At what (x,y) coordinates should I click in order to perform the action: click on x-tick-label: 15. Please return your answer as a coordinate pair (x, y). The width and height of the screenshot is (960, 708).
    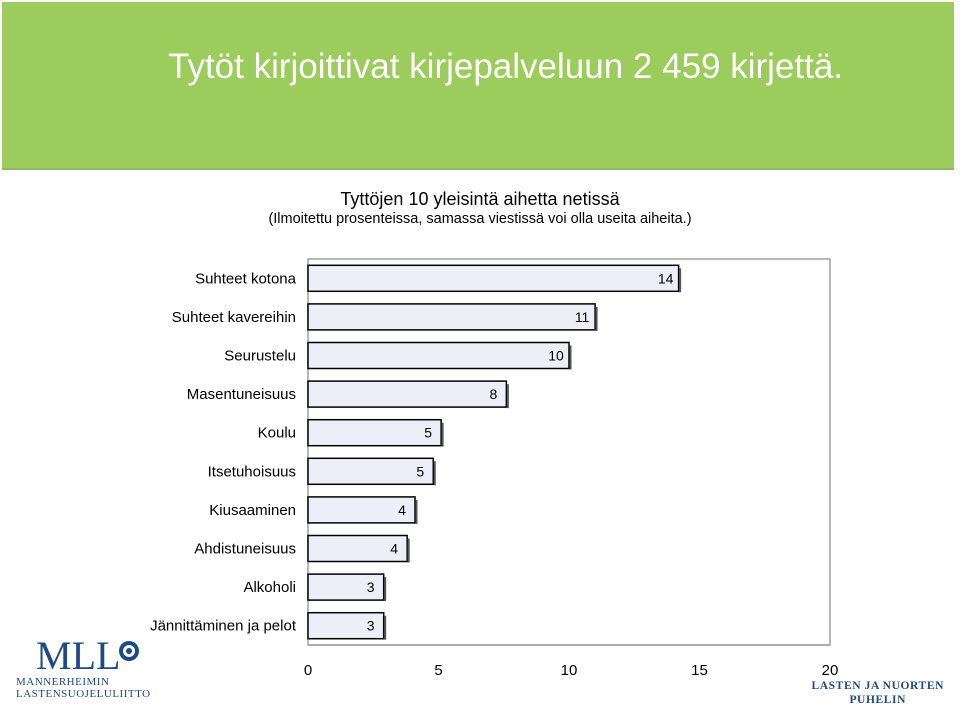
    Looking at the image, I should click on (699, 670).